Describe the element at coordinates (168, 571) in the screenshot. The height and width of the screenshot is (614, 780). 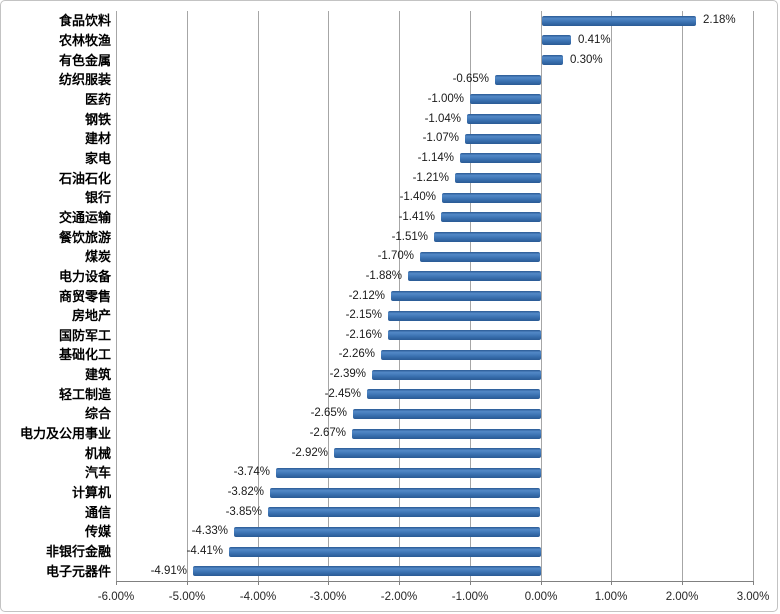
I see `value-label: -4.91%` at that location.